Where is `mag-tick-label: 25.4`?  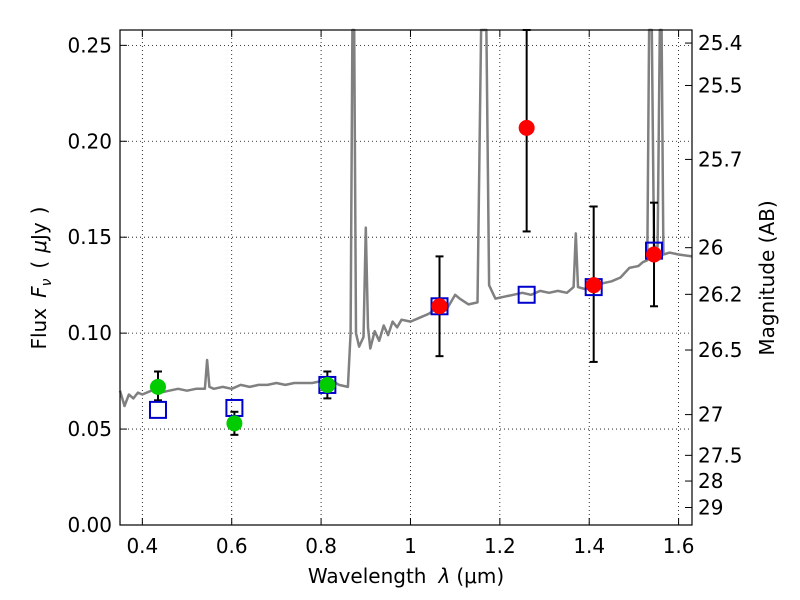 mag-tick-label: 25.4 is located at coordinates (720, 43).